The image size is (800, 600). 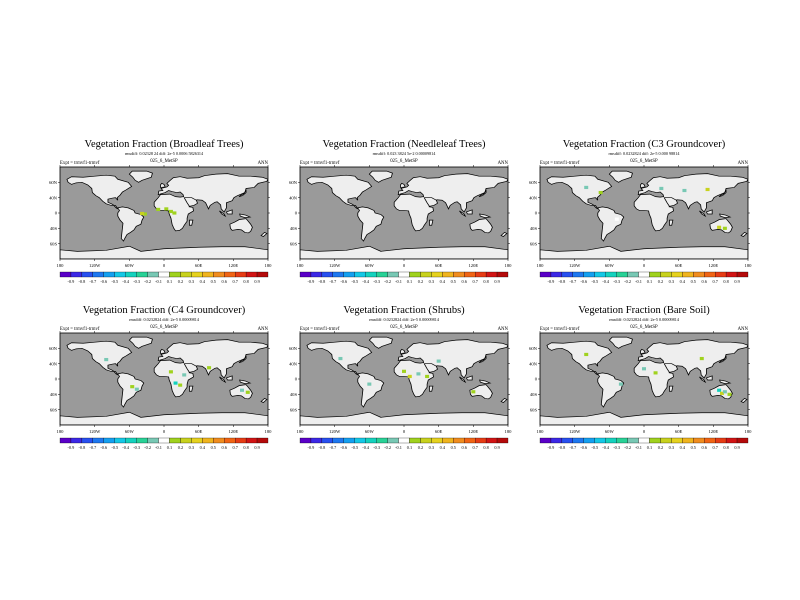 I want to click on colorbar-label: -0.3, so click(x=616, y=447).